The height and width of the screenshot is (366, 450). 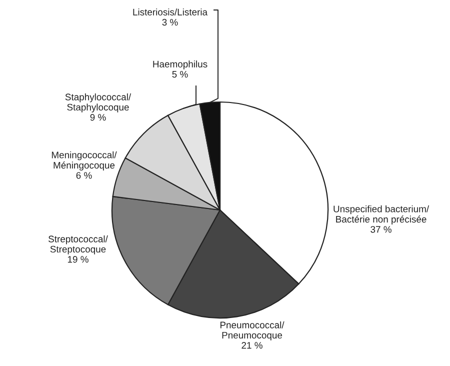 What do you see at coordinates (382, 214) in the screenshot?
I see `slice-label: Unspecified bacterium/ Bactérie non précisée` at bounding box center [382, 214].